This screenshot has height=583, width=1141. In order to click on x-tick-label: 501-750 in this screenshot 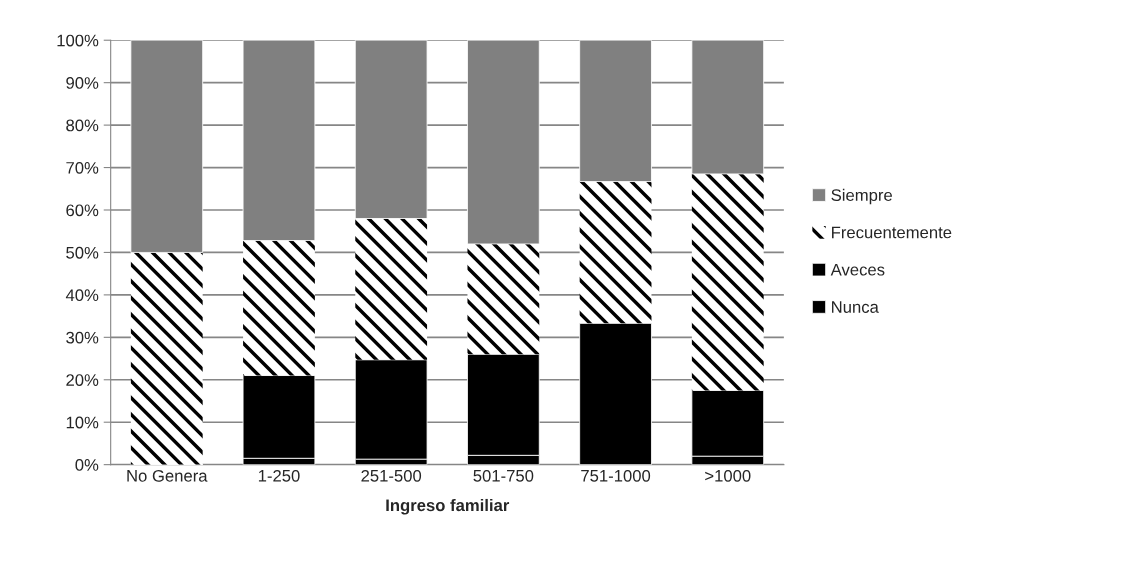, I will do `click(503, 475)`.